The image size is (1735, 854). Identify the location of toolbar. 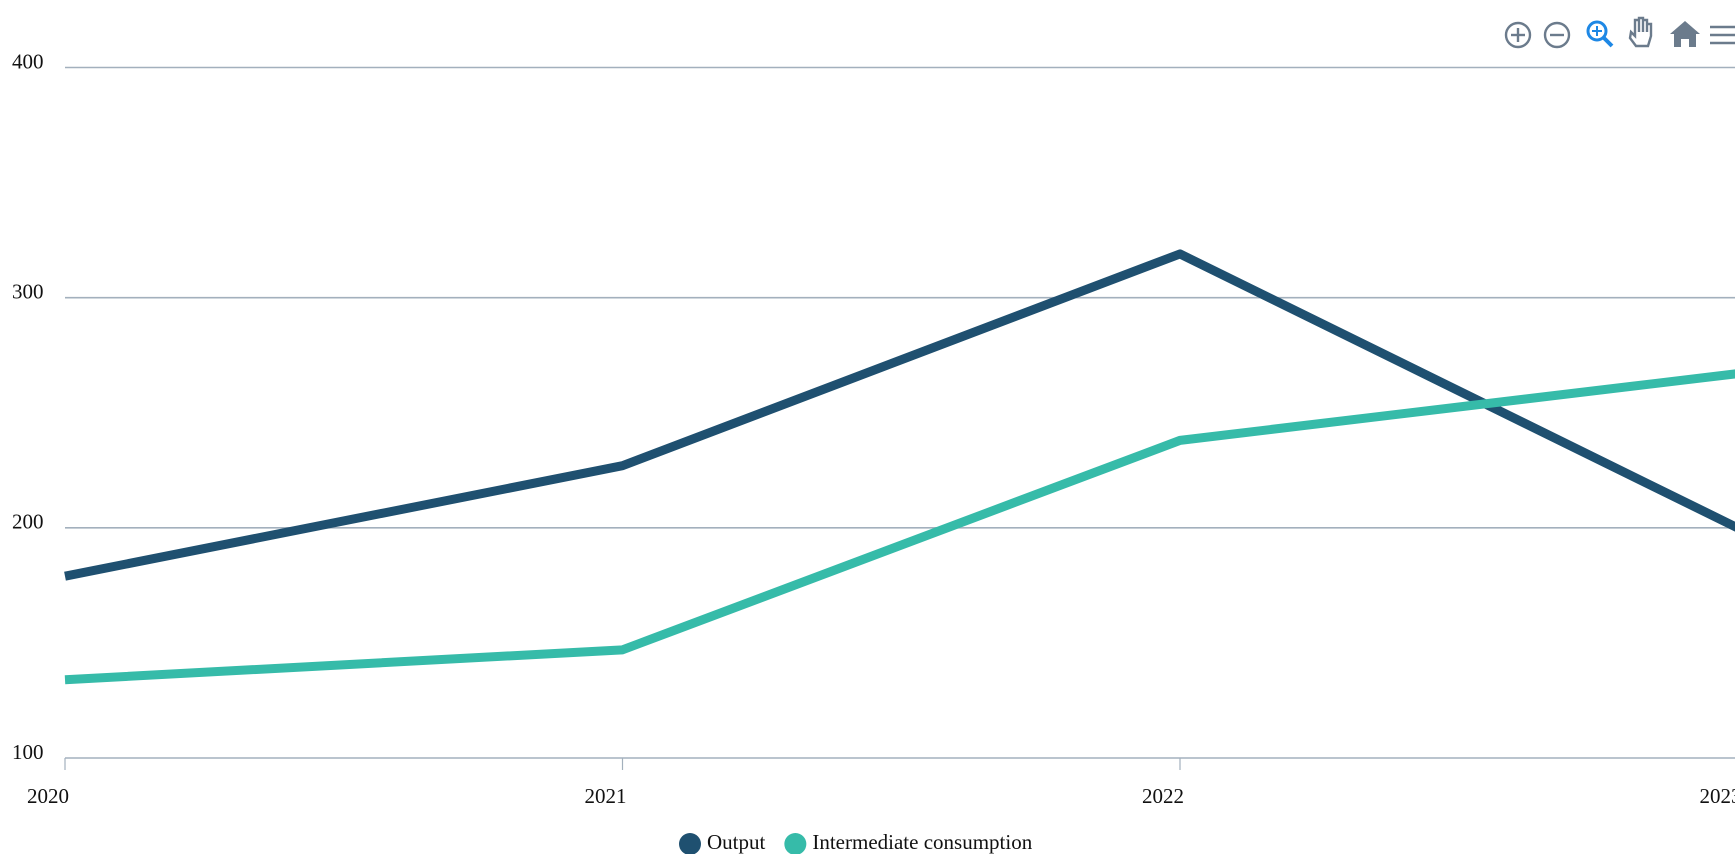
(1619, 32).